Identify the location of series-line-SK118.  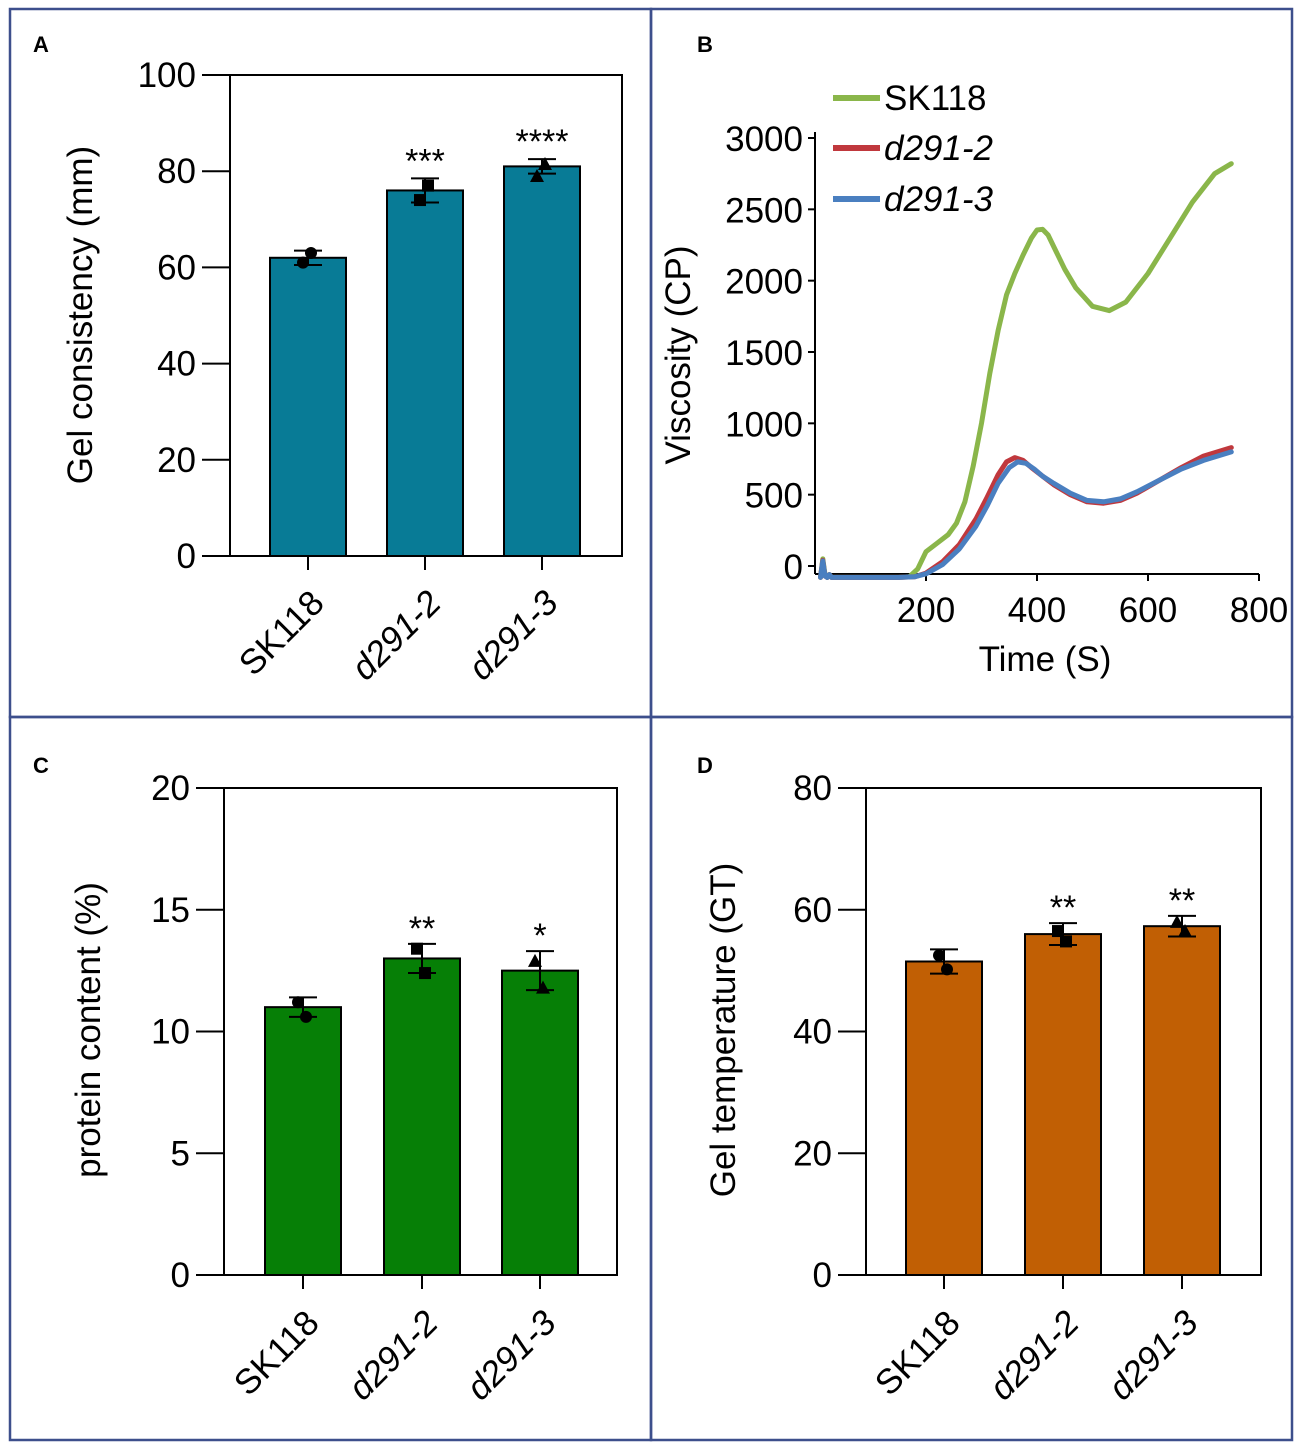
(1026, 370).